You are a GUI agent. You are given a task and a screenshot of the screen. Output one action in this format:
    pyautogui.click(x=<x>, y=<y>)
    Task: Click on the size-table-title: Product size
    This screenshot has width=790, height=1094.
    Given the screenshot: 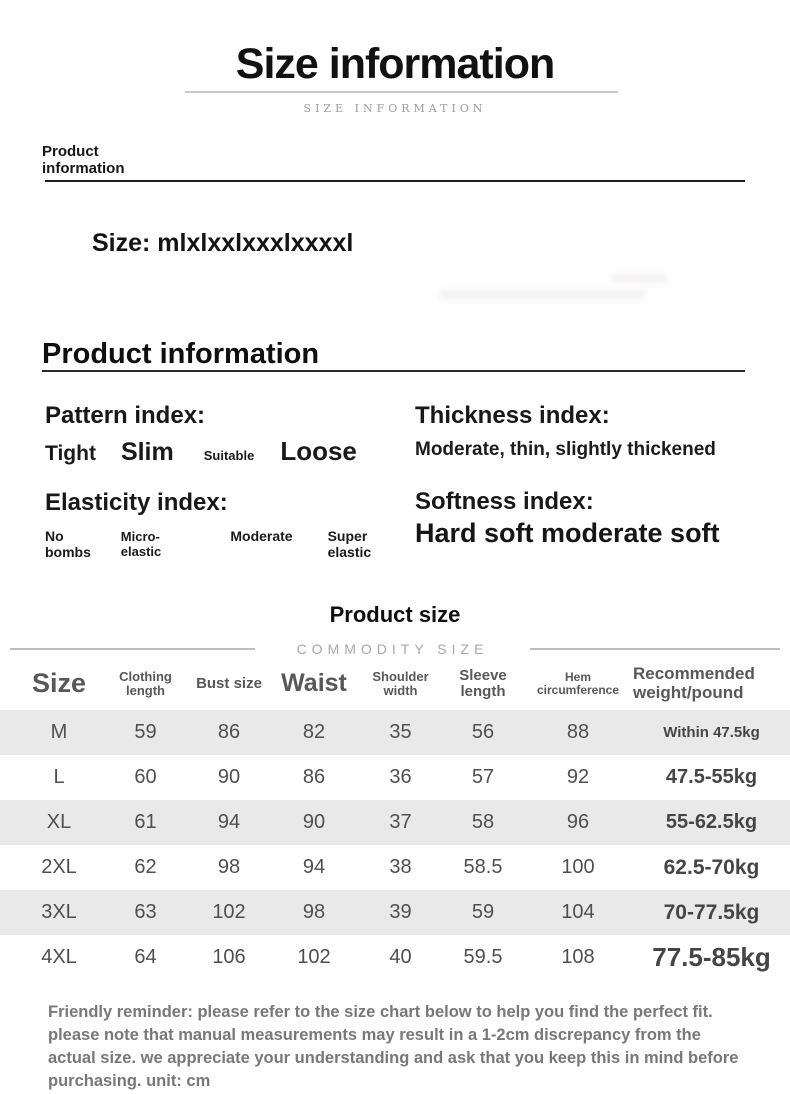 What is the action you would take?
    pyautogui.click(x=395, y=614)
    